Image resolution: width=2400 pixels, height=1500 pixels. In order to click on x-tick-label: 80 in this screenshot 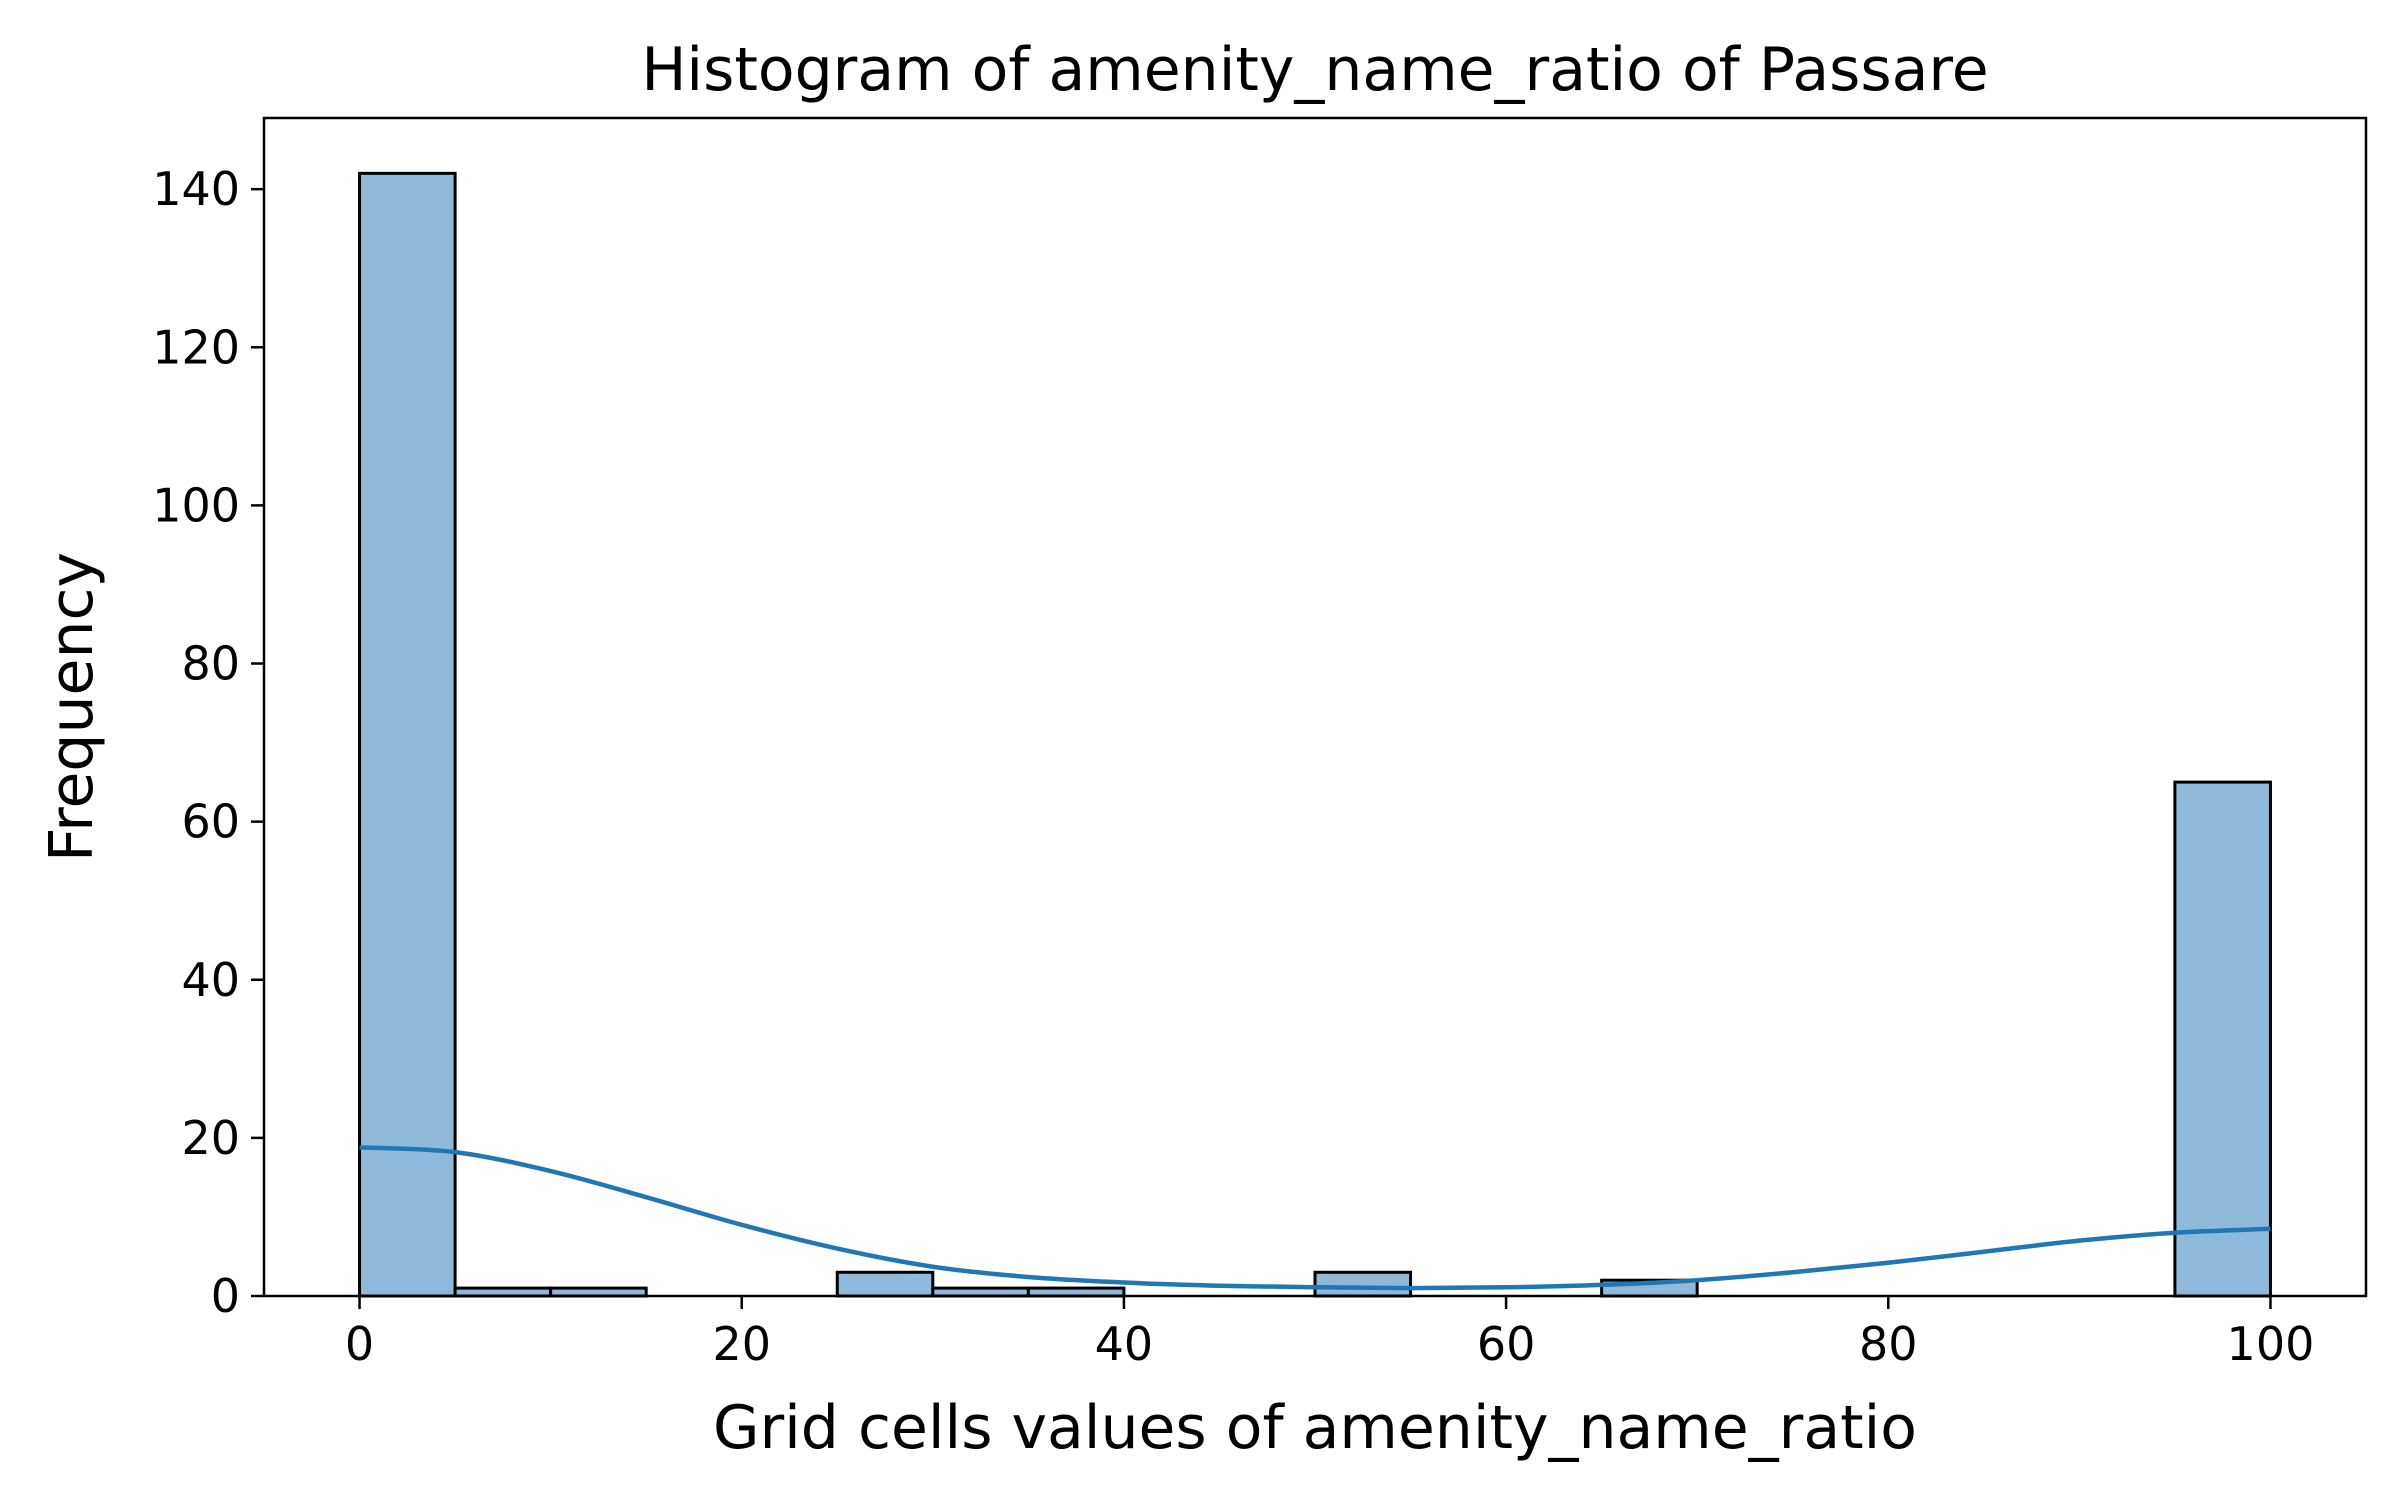, I will do `click(1888, 1344)`.